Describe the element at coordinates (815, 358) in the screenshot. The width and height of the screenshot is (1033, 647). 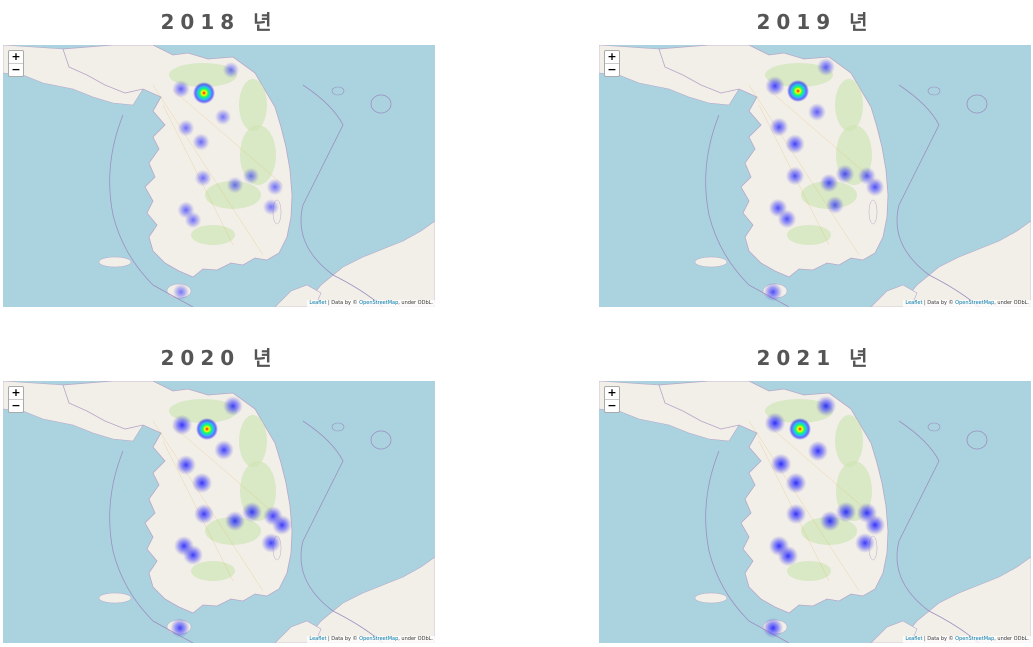
I see `panel-title: 2021 년` at that location.